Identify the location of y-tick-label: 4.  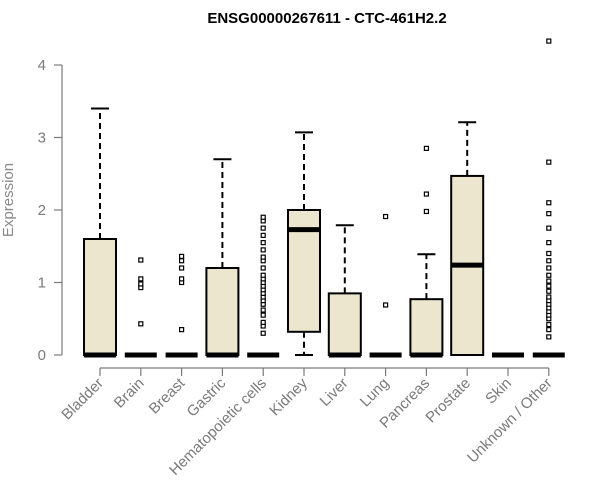
(42, 65).